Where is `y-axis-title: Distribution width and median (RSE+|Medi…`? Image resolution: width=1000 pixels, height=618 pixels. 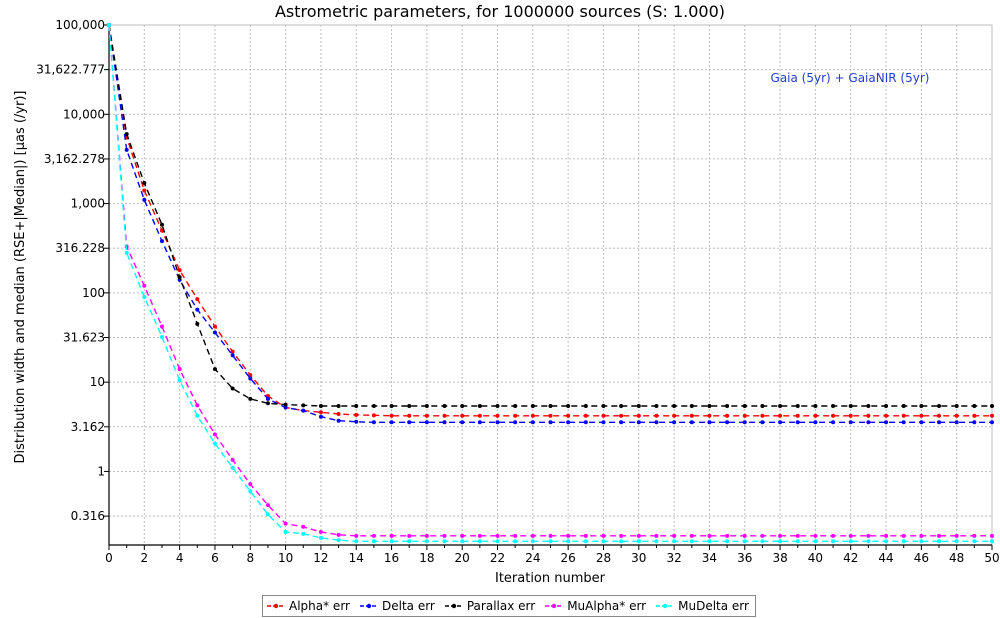 y-axis-title: Distribution width and median (RSE+|Medi… is located at coordinates (20, 277).